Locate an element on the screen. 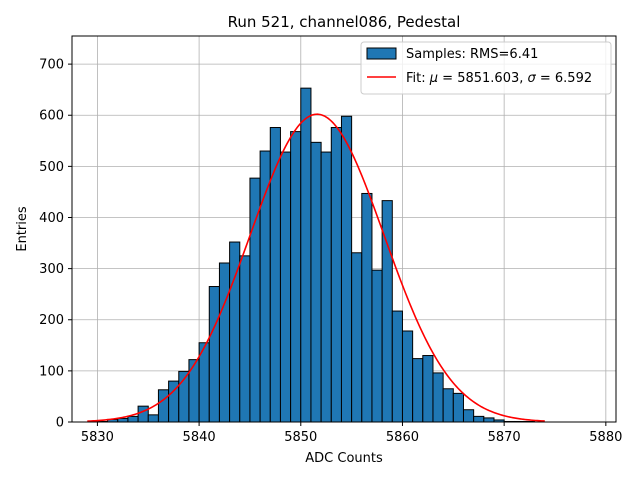 Image resolution: width=640 pixels, height=480 pixels. legend-histogram-label: Samples: RMS=6.41 is located at coordinates (472, 54).